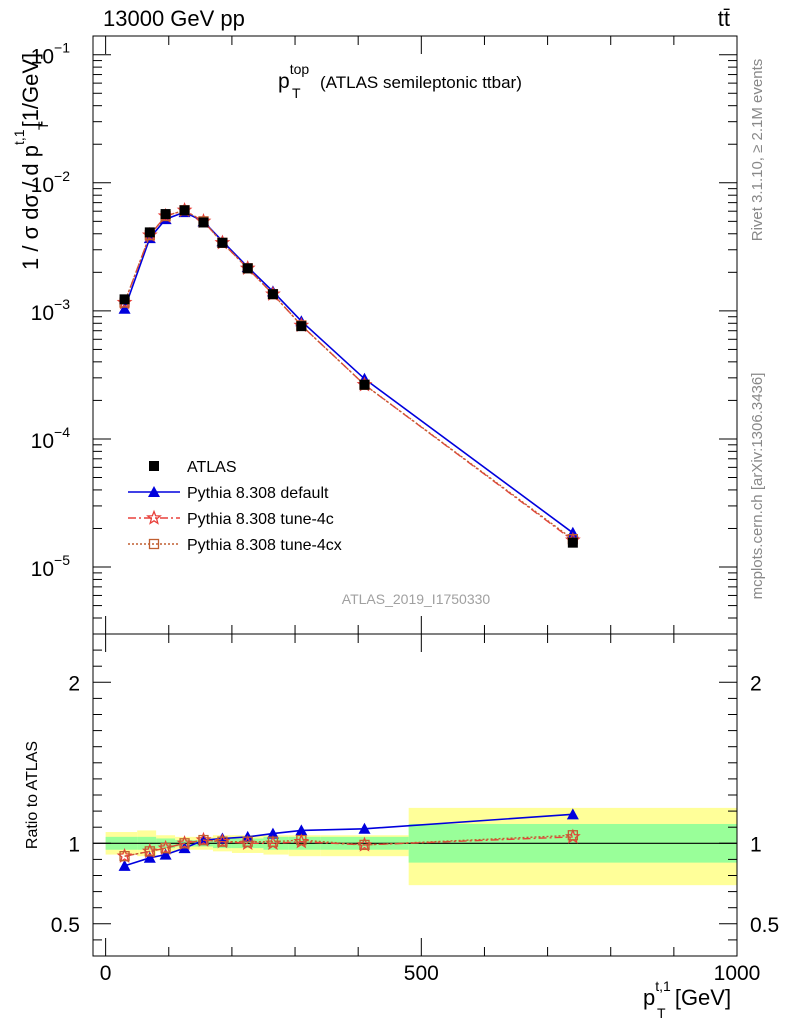  What do you see at coordinates (260, 519) in the screenshot?
I see `legend-label: Pythia 8.308 tune-4c` at bounding box center [260, 519].